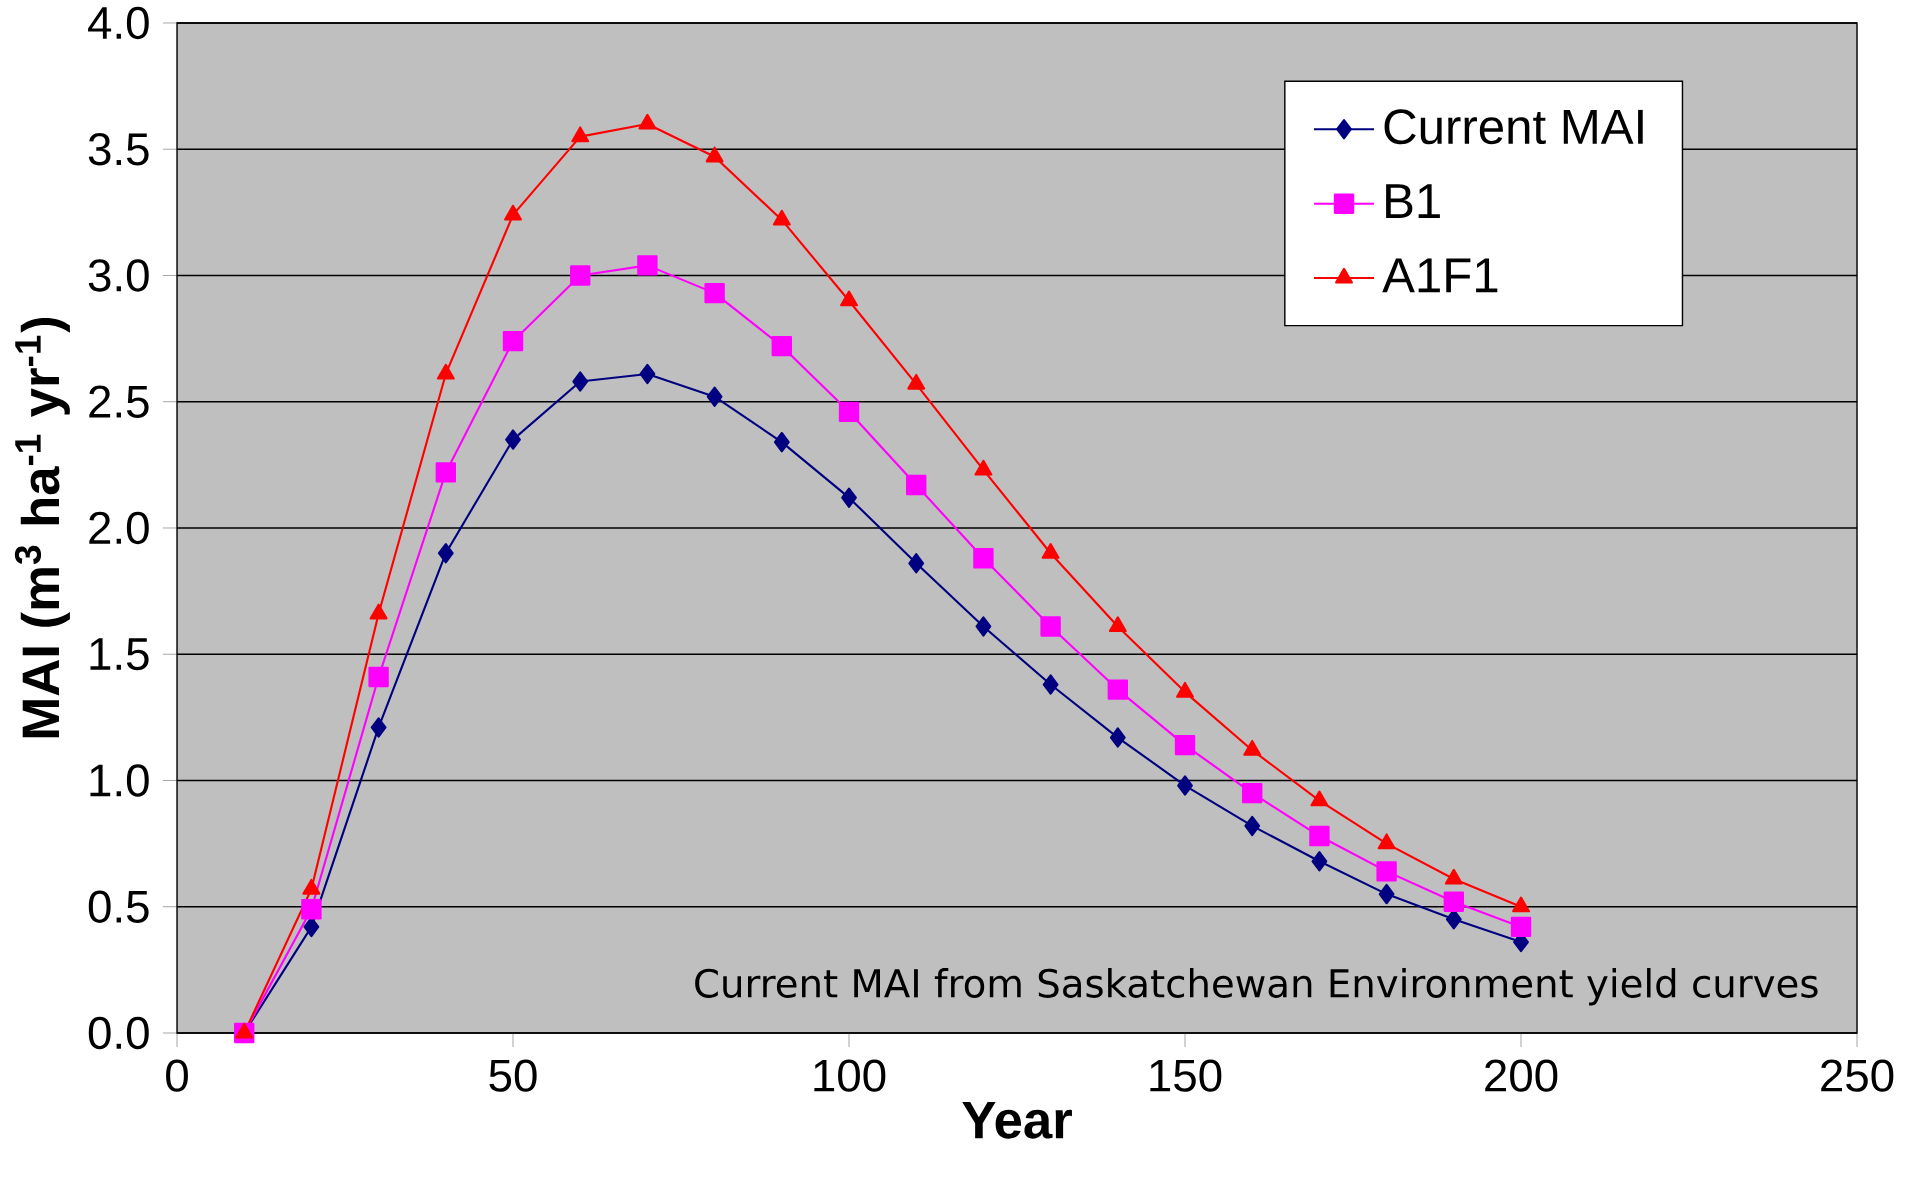 The width and height of the screenshot is (1912, 1190). Describe the element at coordinates (850, 1075) in the screenshot. I see `x-tick-label: 100` at that location.